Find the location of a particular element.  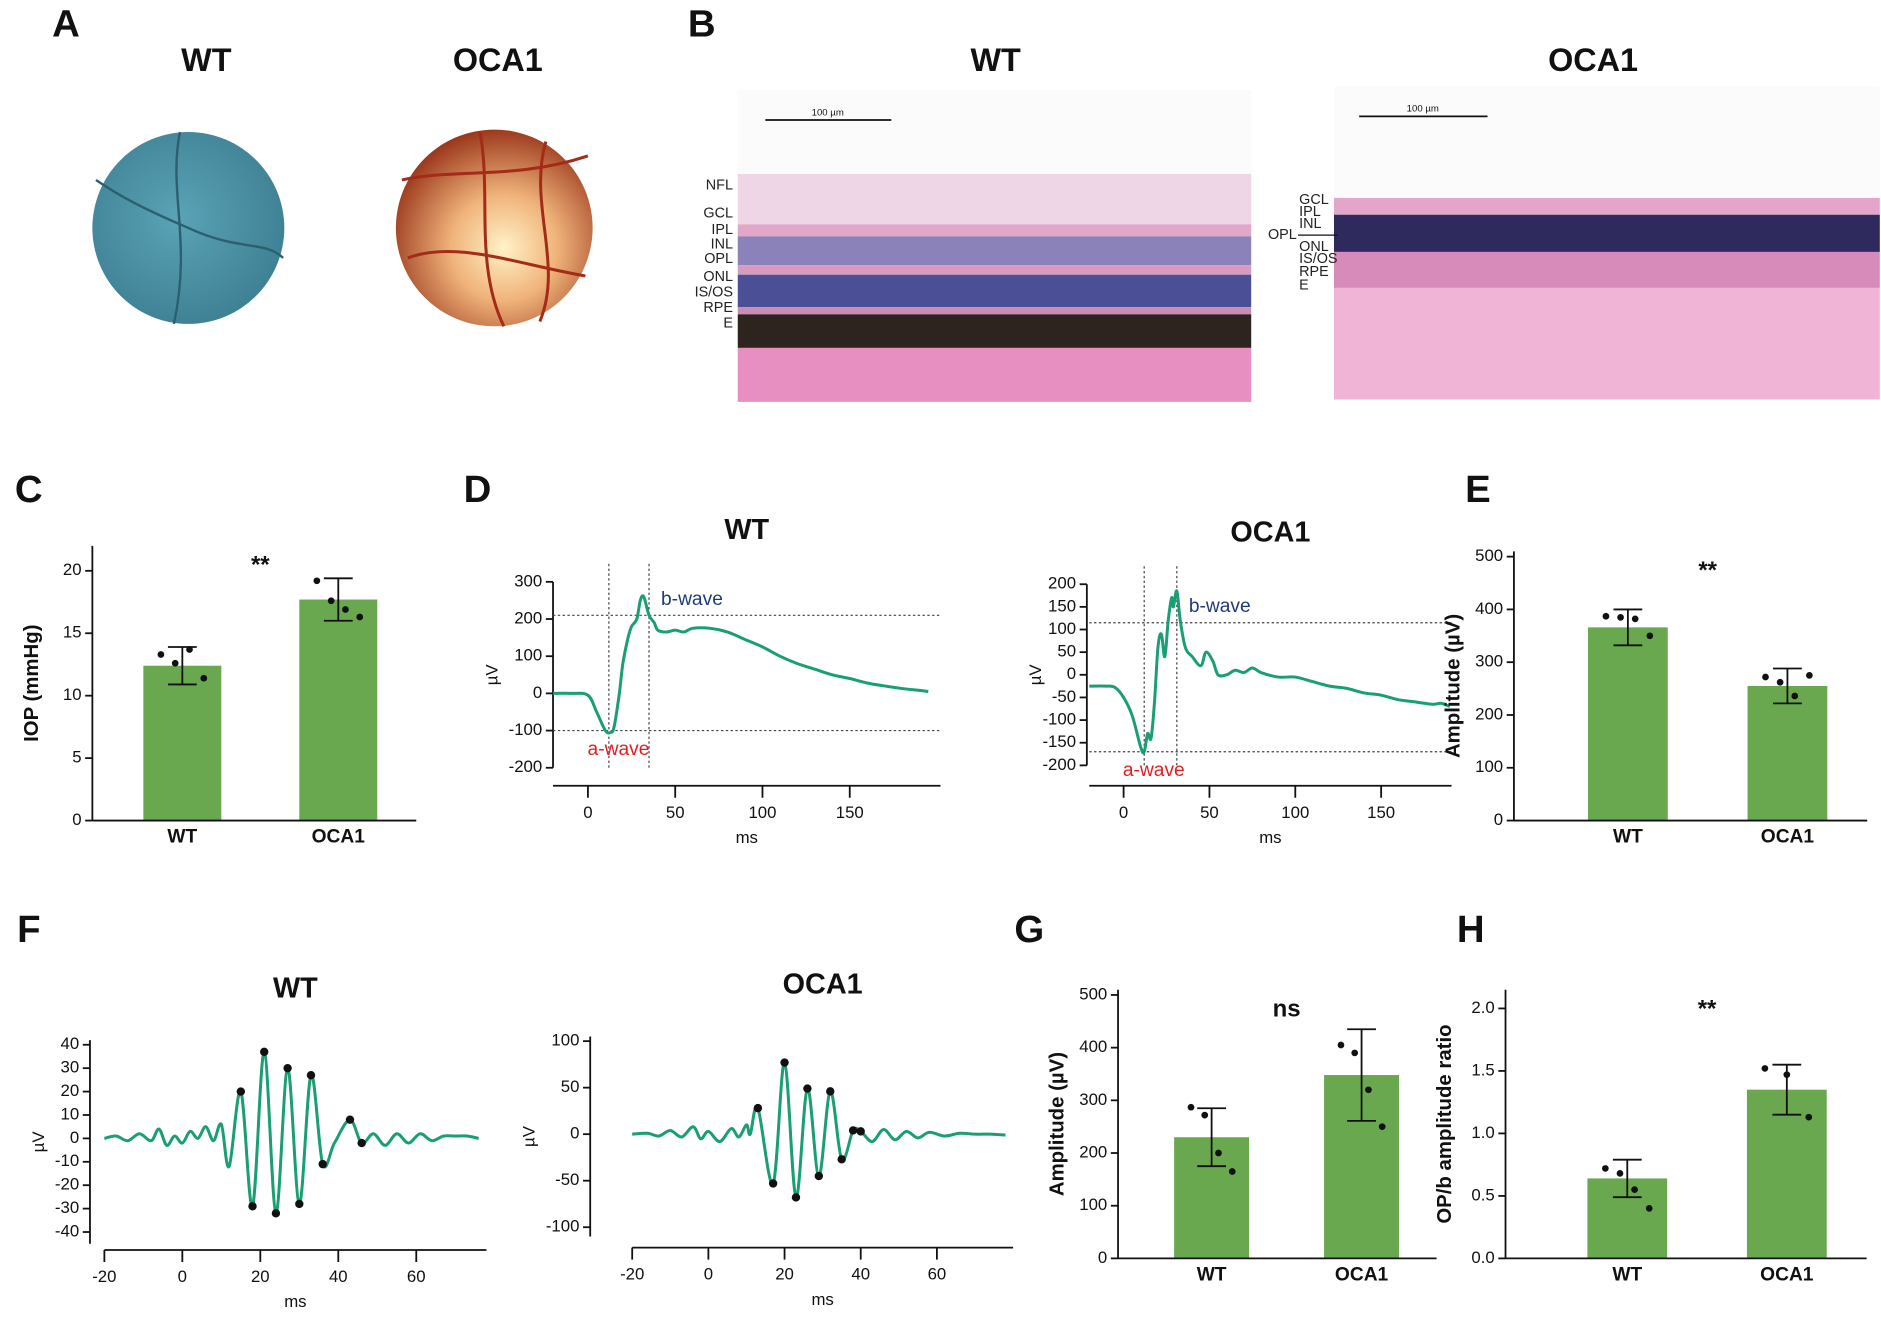

histology-image is located at coordinates (1308, 244).